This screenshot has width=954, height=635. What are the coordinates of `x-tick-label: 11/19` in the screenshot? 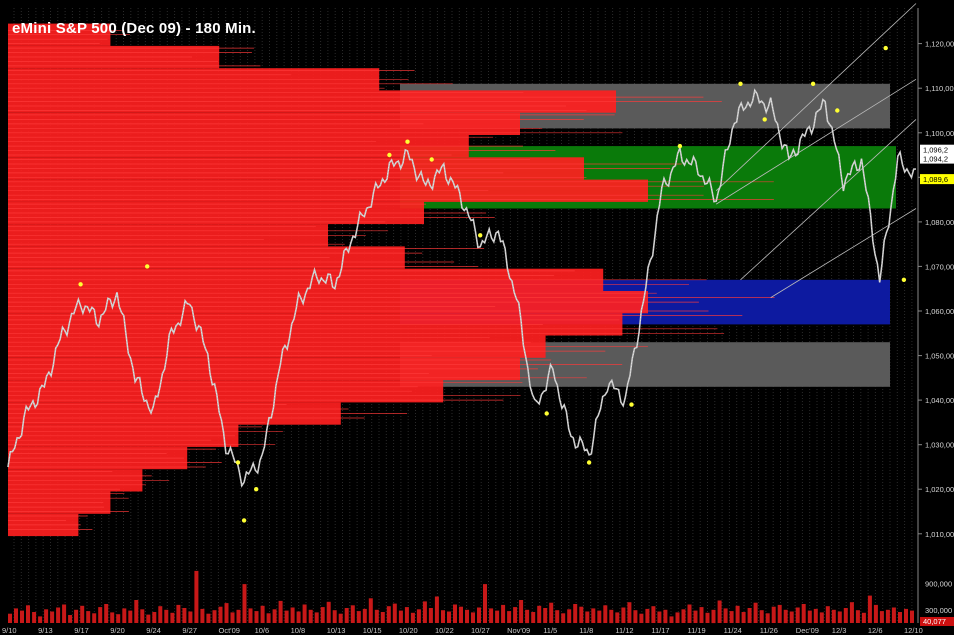 It's located at (697, 630).